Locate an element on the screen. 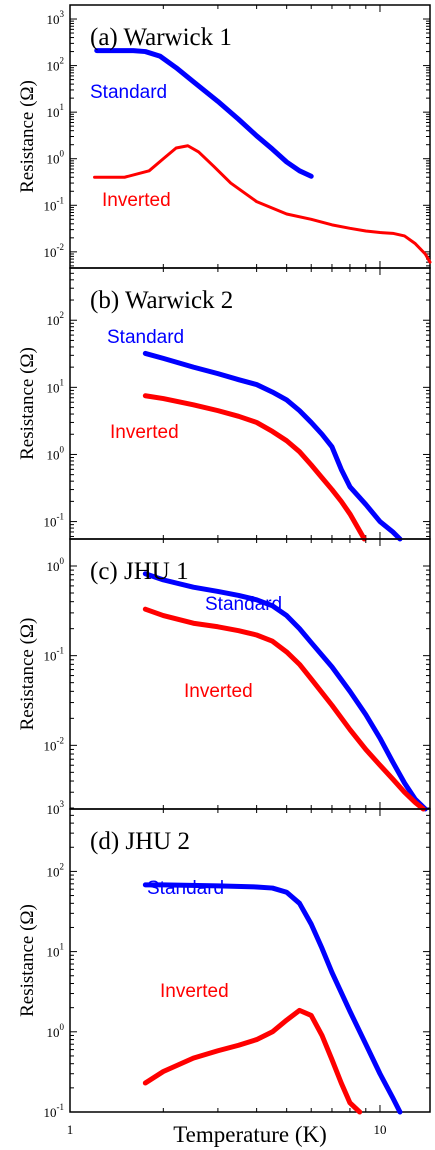 The image size is (435, 1150). panel-title: (d) JHU 2 is located at coordinates (140, 841).